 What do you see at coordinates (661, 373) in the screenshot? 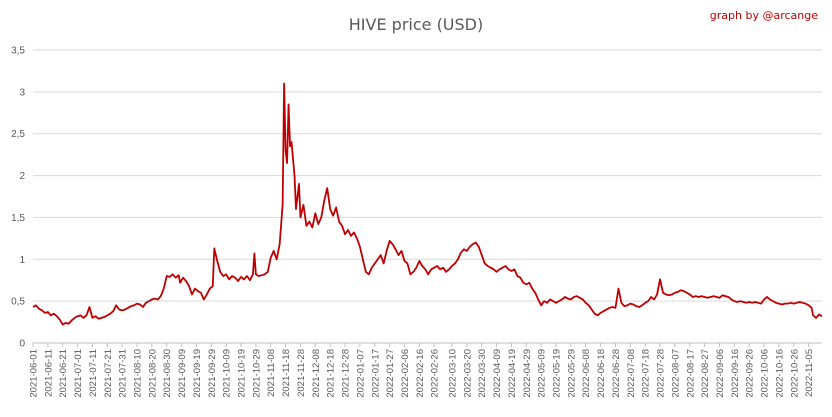
I see `x-tick-label: 2022-07-28` at bounding box center [661, 373].